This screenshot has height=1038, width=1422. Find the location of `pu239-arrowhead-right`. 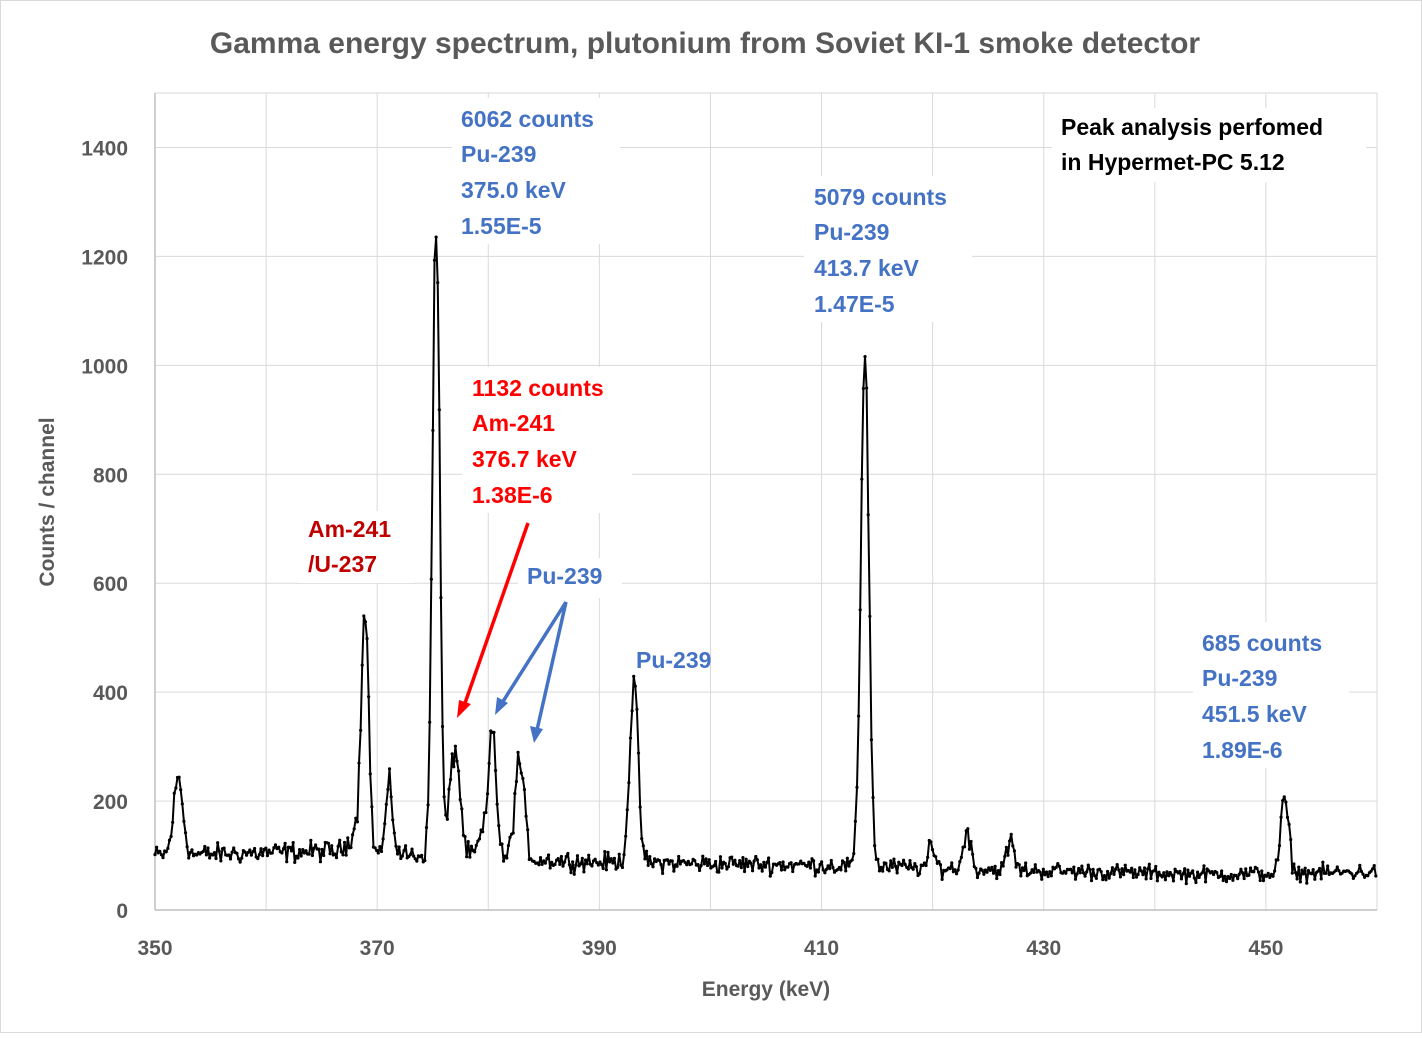

pu239-arrowhead-right is located at coordinates (536, 734).